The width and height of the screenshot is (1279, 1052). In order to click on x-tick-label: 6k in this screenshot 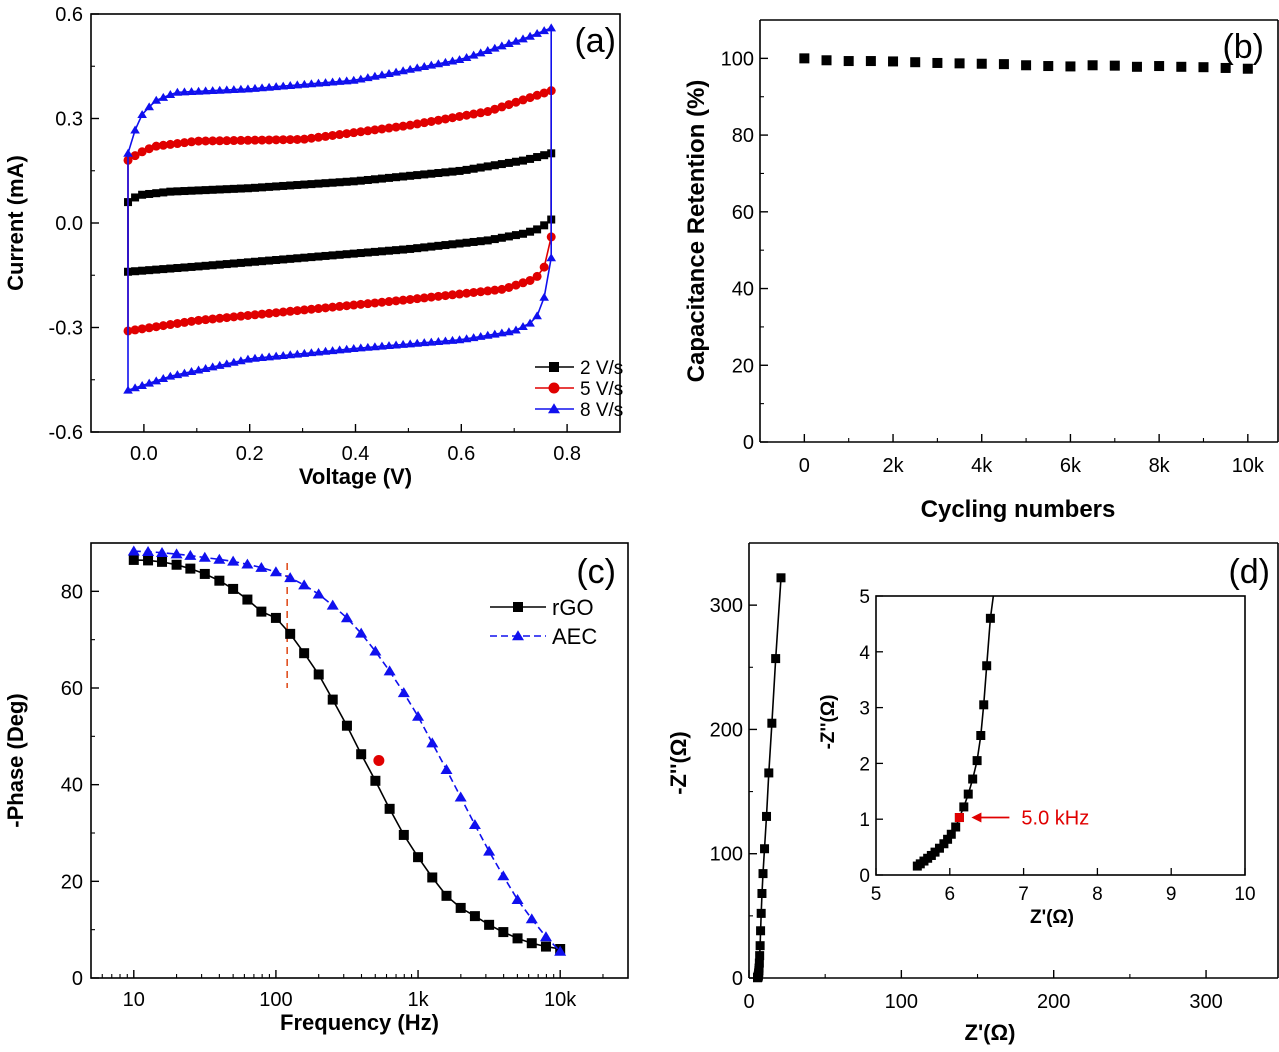, I will do `click(1071, 466)`.